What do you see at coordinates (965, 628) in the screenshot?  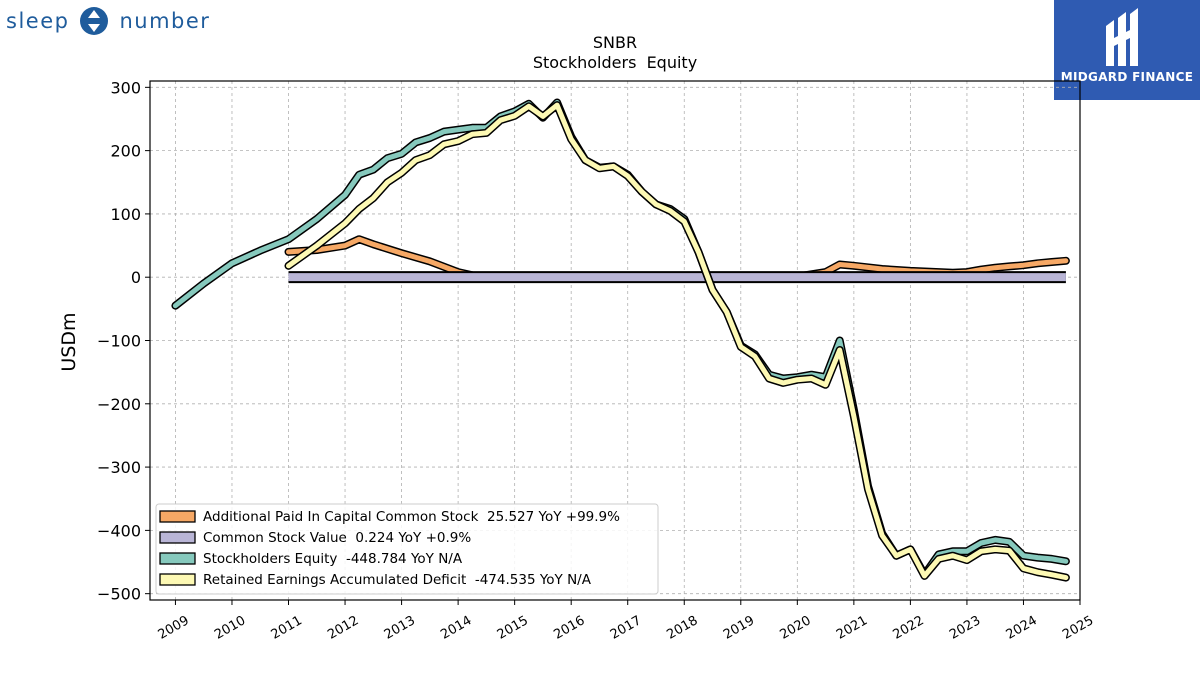 I see `x-tick-label: 2023` at bounding box center [965, 628].